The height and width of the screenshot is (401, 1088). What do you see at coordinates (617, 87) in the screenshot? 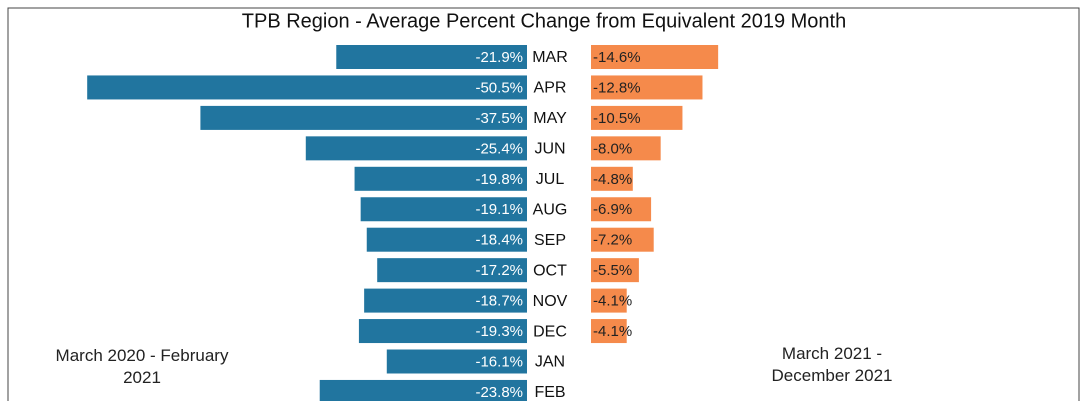
I see `value-label: -12.8%` at bounding box center [617, 87].